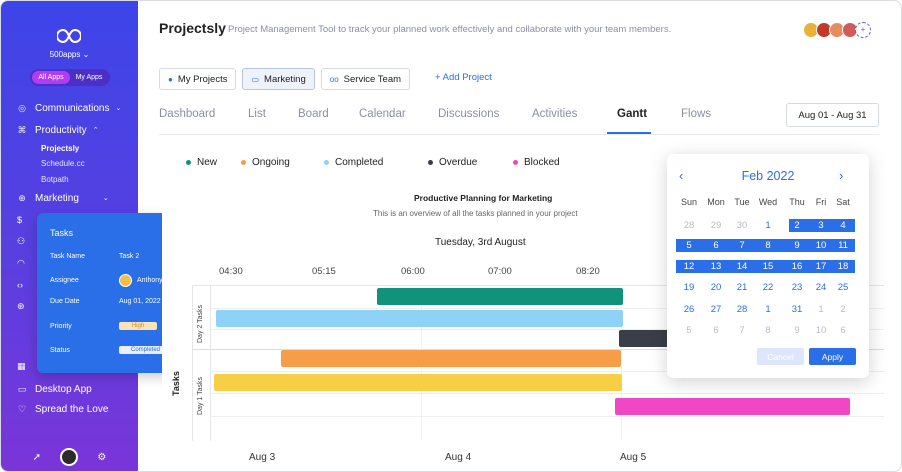 The height and width of the screenshot is (472, 902). Describe the element at coordinates (112, 326) in the screenshot. I see `priority-row: Priority High` at that location.